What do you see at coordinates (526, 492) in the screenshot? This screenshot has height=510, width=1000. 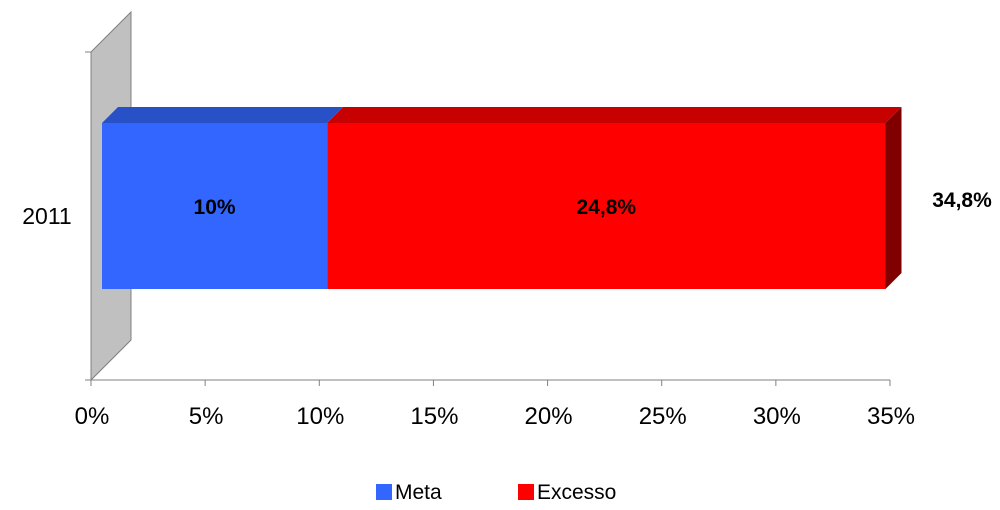 I see `legend-swatch-excesso` at bounding box center [526, 492].